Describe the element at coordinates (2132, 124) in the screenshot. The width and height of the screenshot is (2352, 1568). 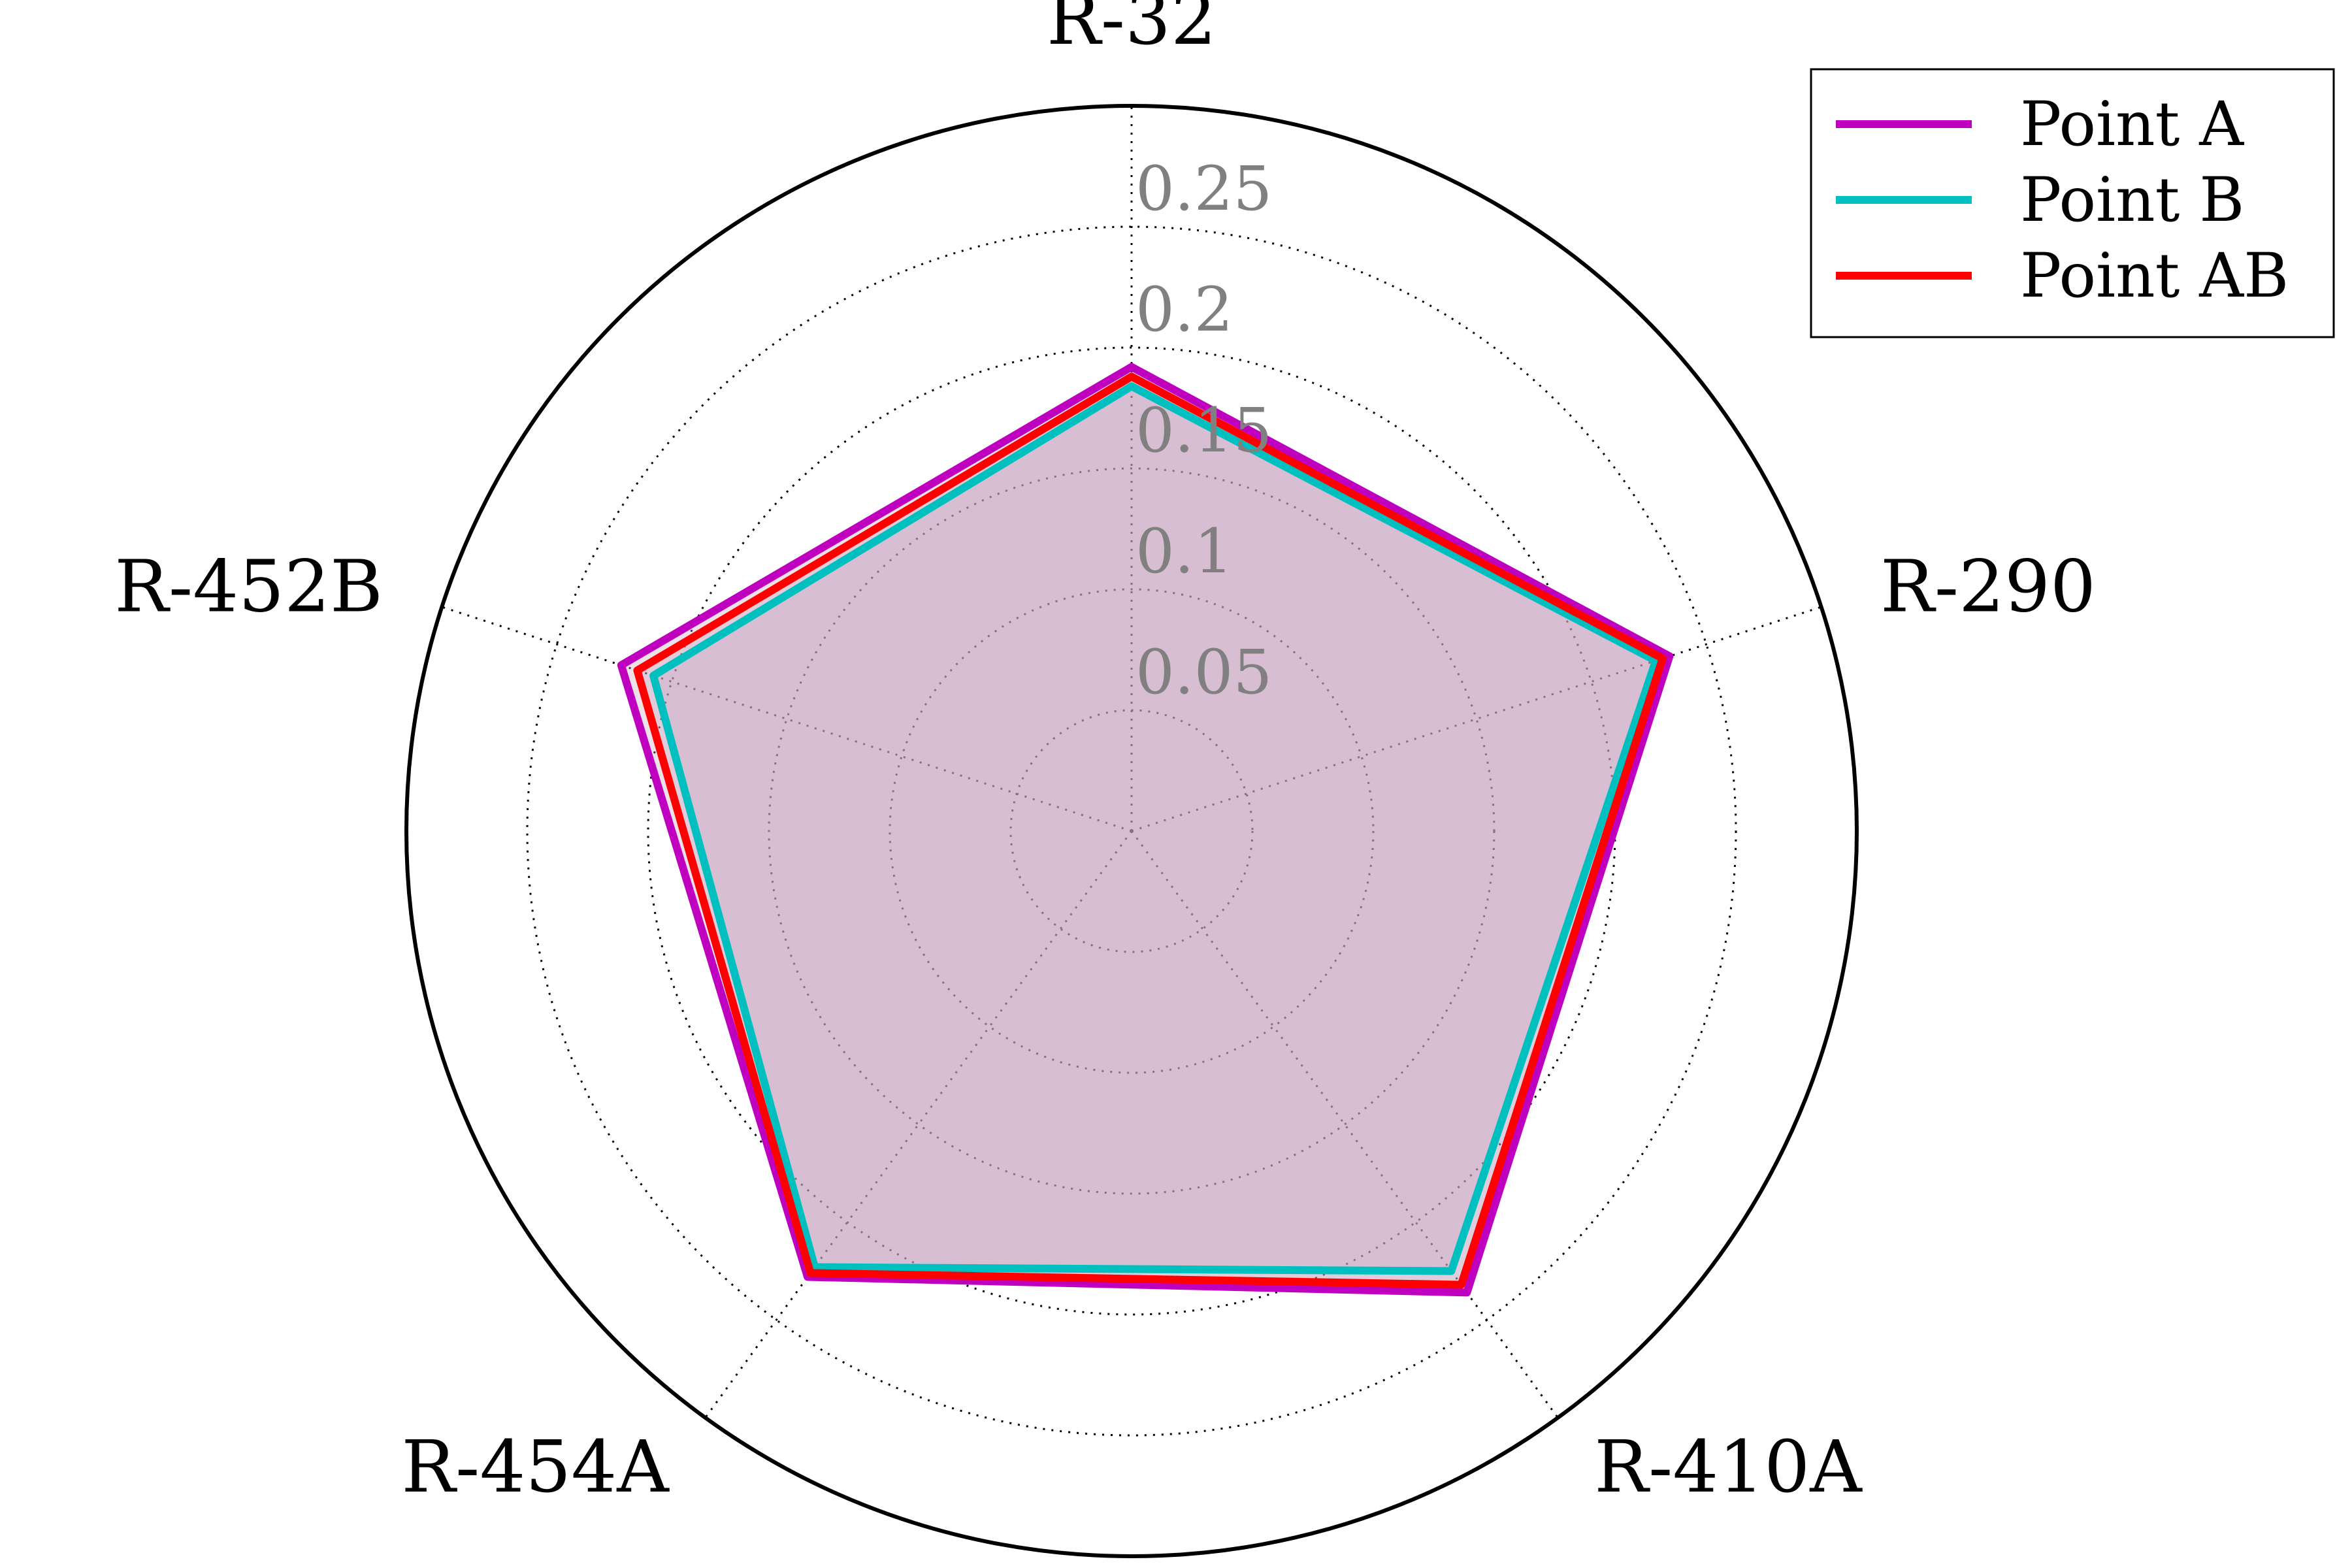
I see `legend-label-0: Point A` at that location.